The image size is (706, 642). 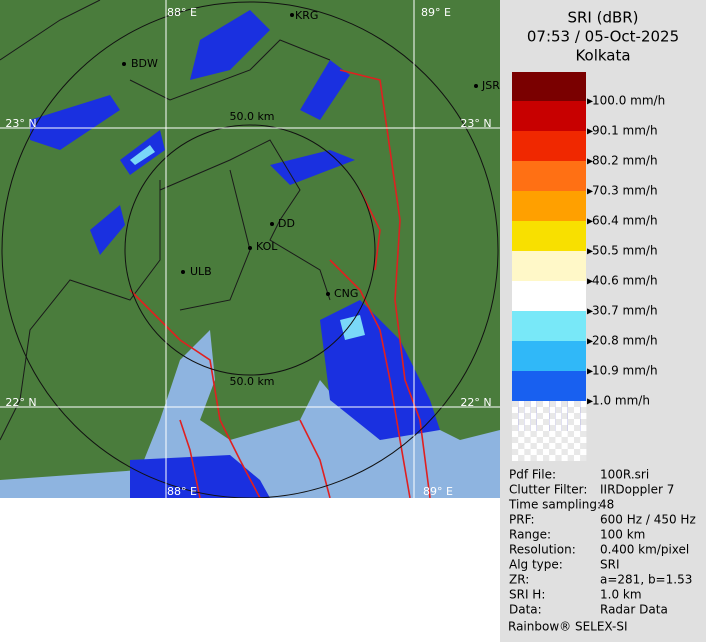 I want to click on place-label: DD, so click(x=286, y=223).